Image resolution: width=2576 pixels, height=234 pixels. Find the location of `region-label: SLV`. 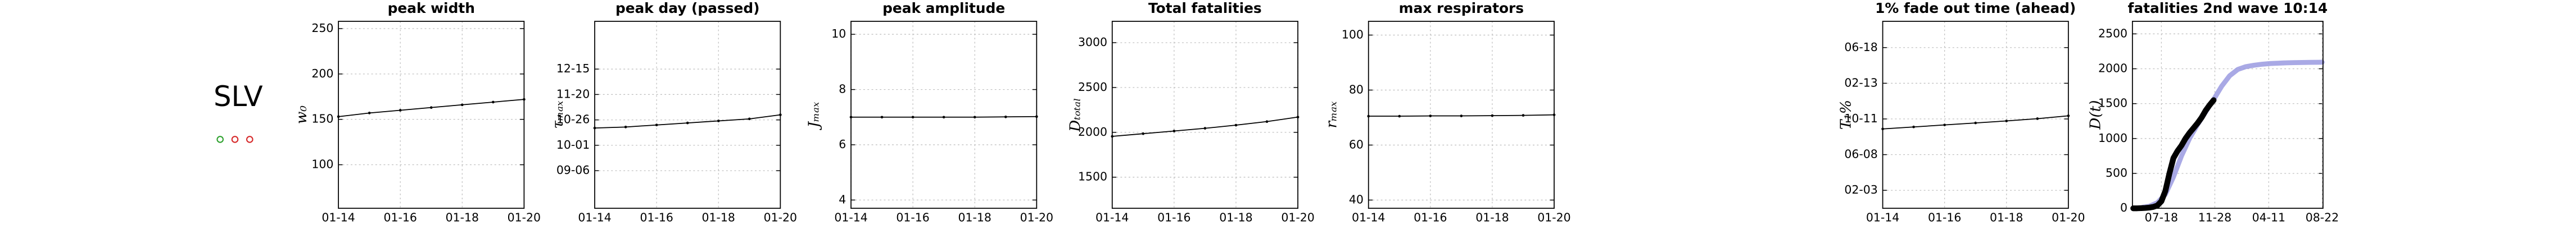

region-label: SLV is located at coordinates (238, 96).